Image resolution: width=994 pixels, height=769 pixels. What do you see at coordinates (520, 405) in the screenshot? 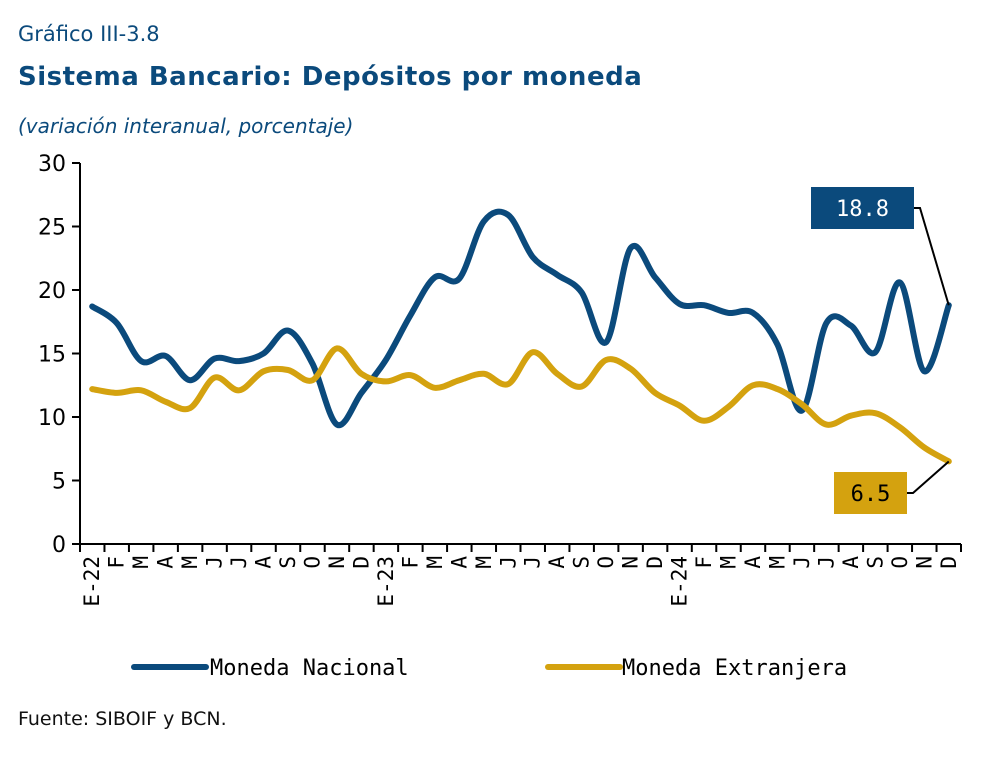
I see `series-line-moneda-extranjera` at bounding box center [520, 405].